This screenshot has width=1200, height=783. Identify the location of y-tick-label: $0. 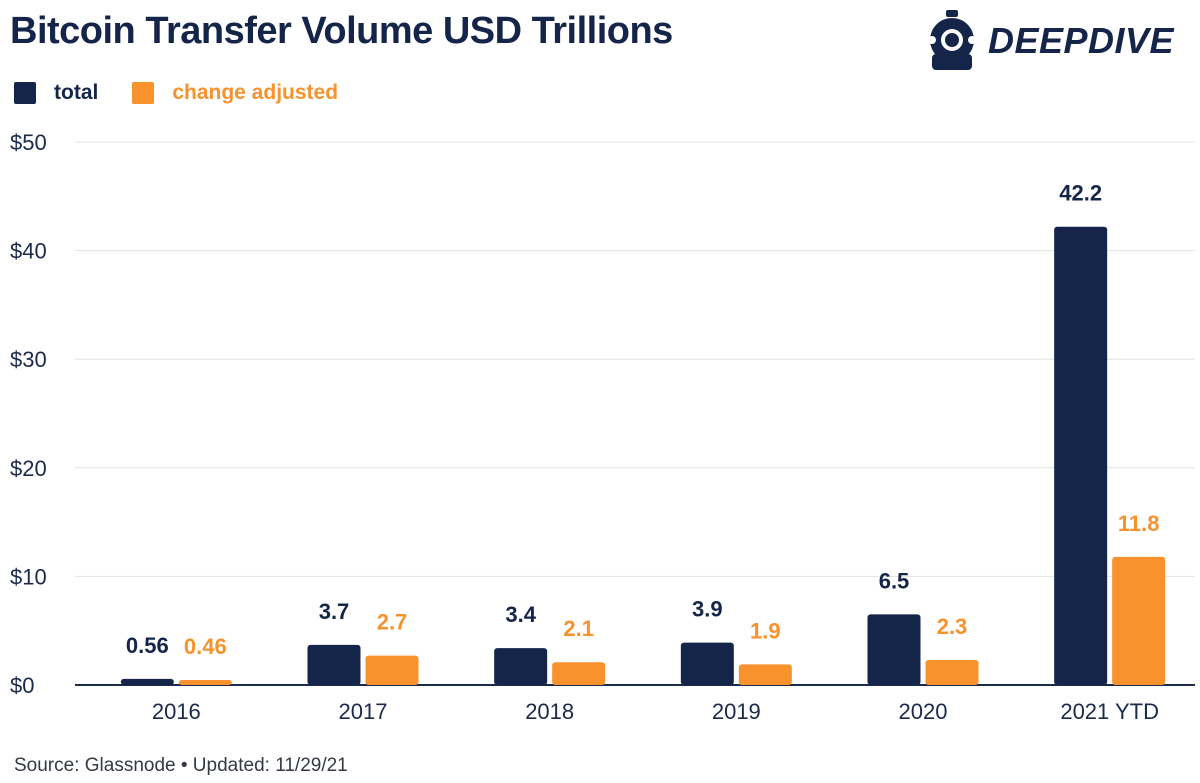
(22, 685).